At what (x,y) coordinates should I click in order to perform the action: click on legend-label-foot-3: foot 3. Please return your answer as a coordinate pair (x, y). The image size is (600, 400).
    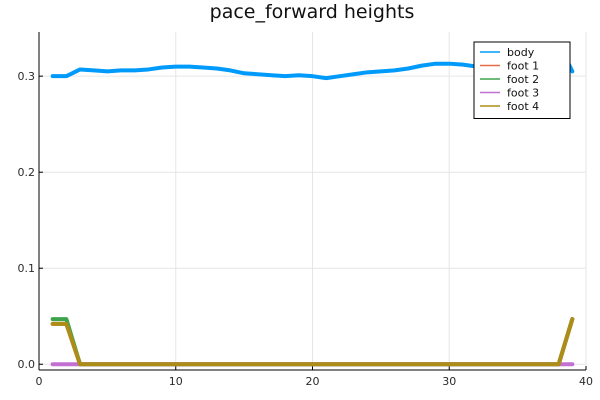
    Looking at the image, I should click on (523, 93).